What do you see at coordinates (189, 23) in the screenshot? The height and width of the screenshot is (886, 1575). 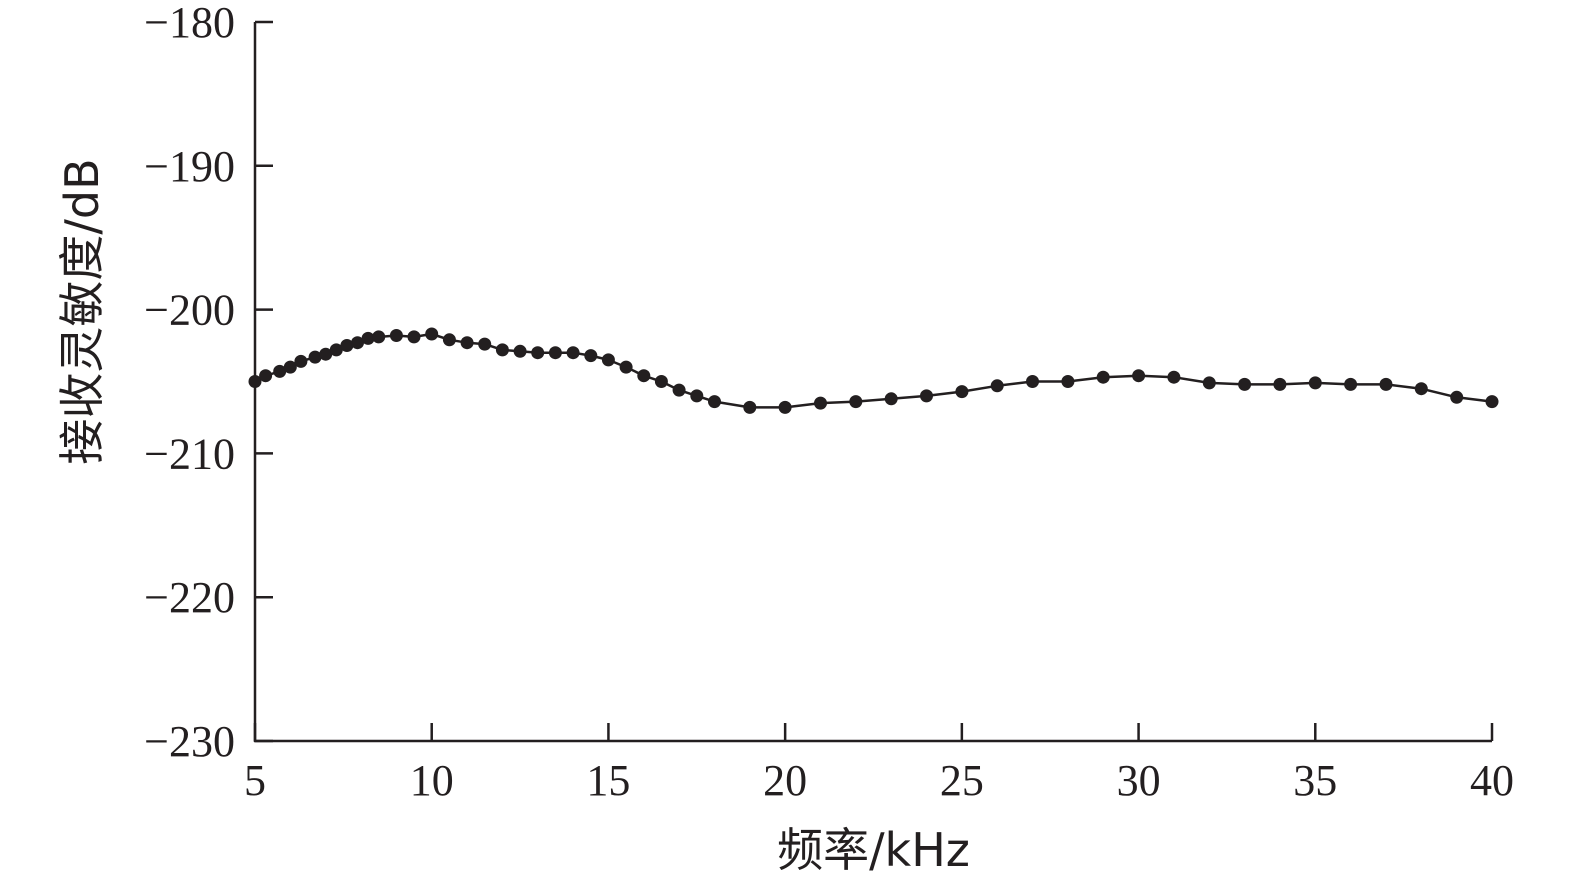 I see `y-tick-label: −180` at bounding box center [189, 23].